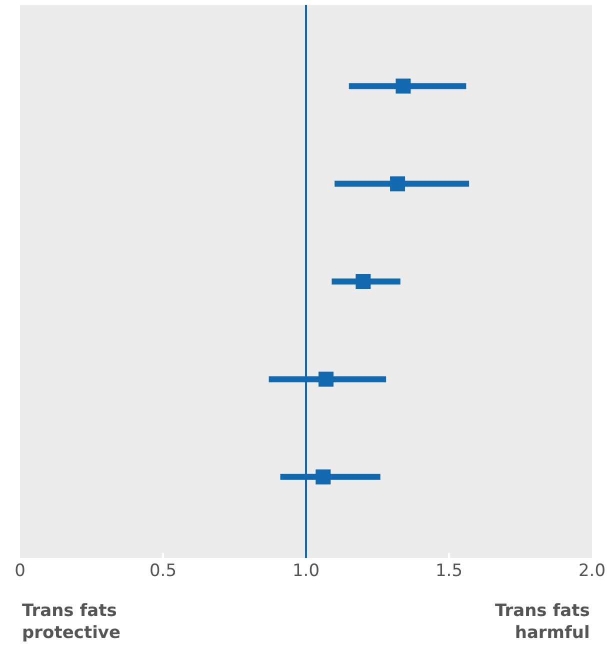  Describe the element at coordinates (449, 571) in the screenshot. I see `x-tick-label: 1.5` at that location.